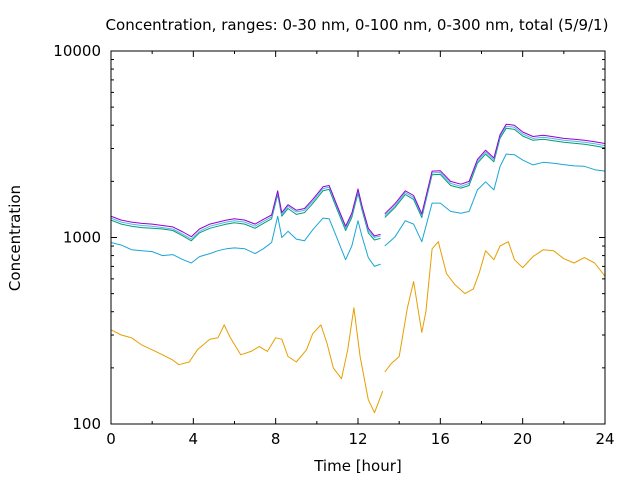  I want to click on y-tick-label: 1000, so click(82, 238).